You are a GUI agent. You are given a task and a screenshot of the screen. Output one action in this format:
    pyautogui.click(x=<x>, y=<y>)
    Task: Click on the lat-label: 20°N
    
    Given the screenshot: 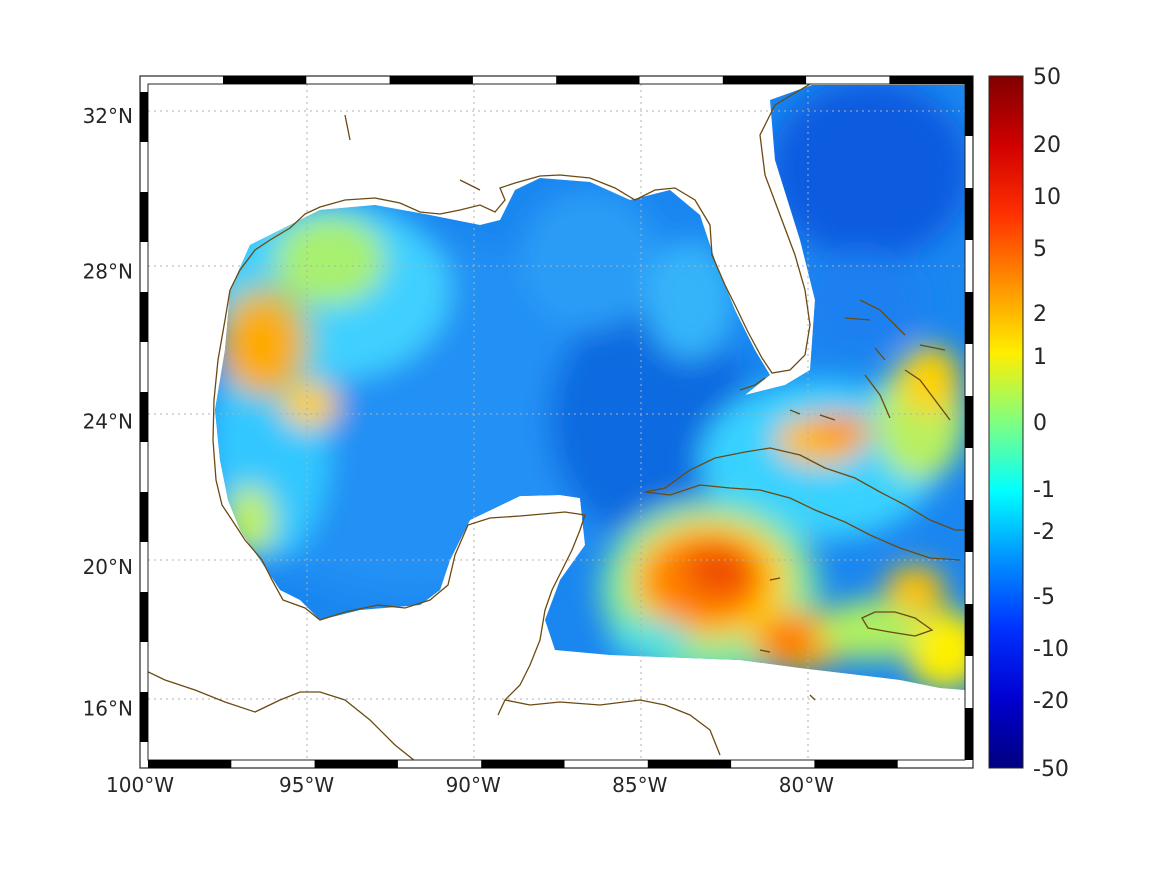 What is the action you would take?
    pyautogui.click(x=108, y=567)
    